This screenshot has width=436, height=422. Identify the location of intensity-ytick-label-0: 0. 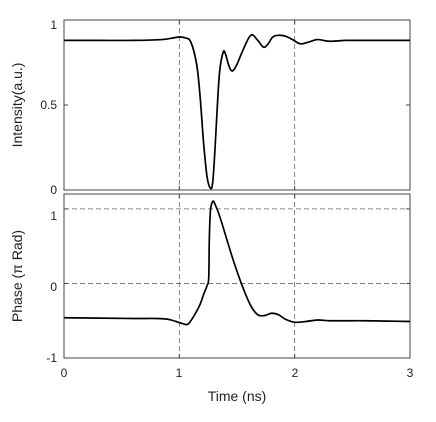
(53, 190).